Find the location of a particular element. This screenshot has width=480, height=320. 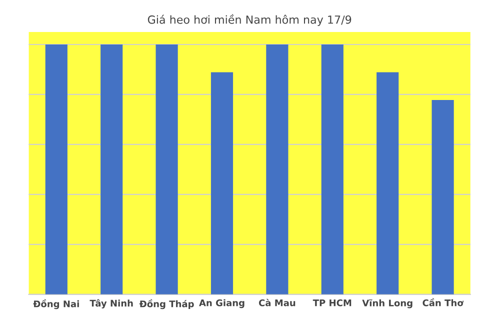

x-tick-label: Đồng Nai is located at coordinates (56, 304).